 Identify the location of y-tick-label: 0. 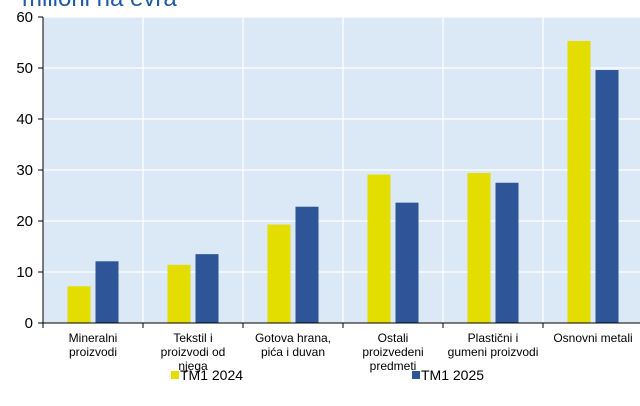
(29, 323).